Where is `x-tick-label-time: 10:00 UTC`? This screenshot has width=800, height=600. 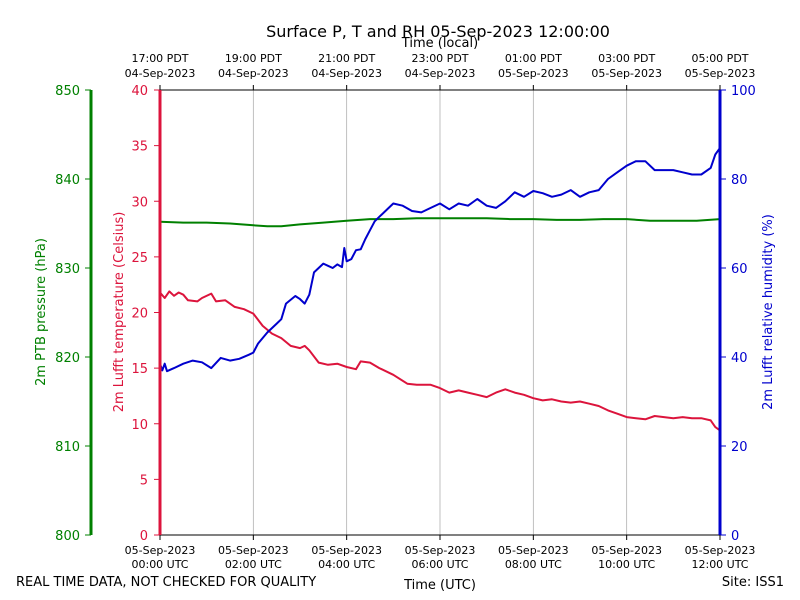 x-tick-label-time: 10:00 UTC is located at coordinates (626, 564).